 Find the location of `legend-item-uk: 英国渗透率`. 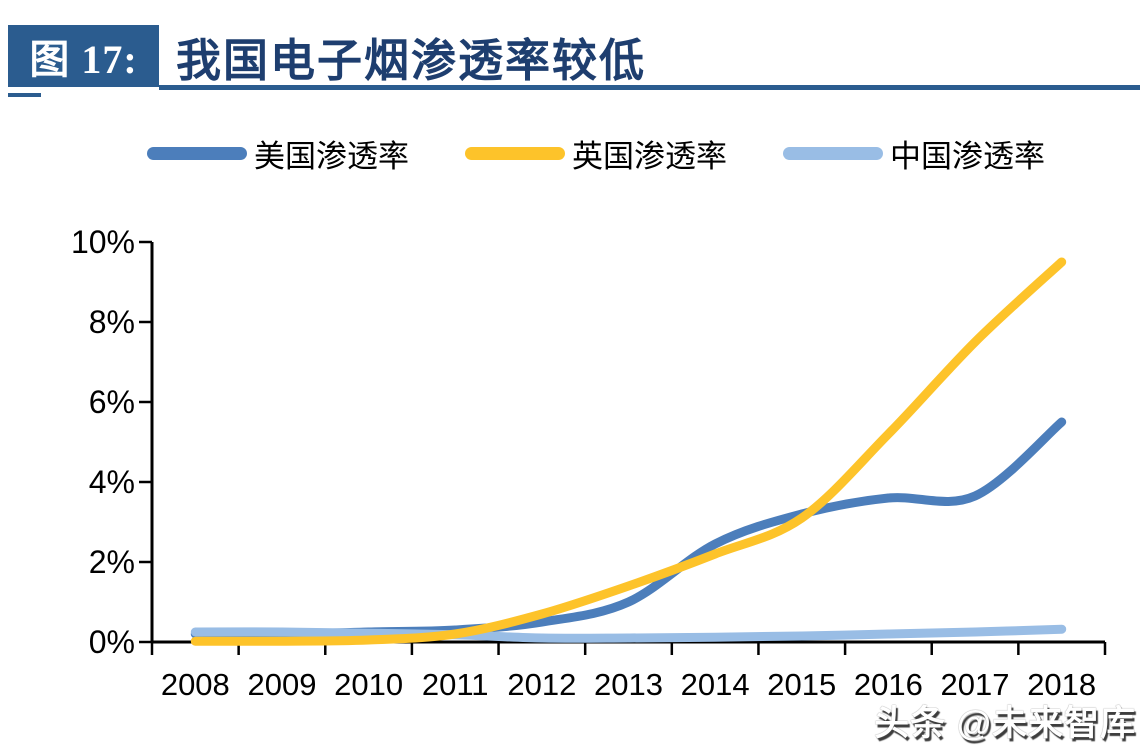

legend-item-uk: 英国渗透率 is located at coordinates (596, 153).